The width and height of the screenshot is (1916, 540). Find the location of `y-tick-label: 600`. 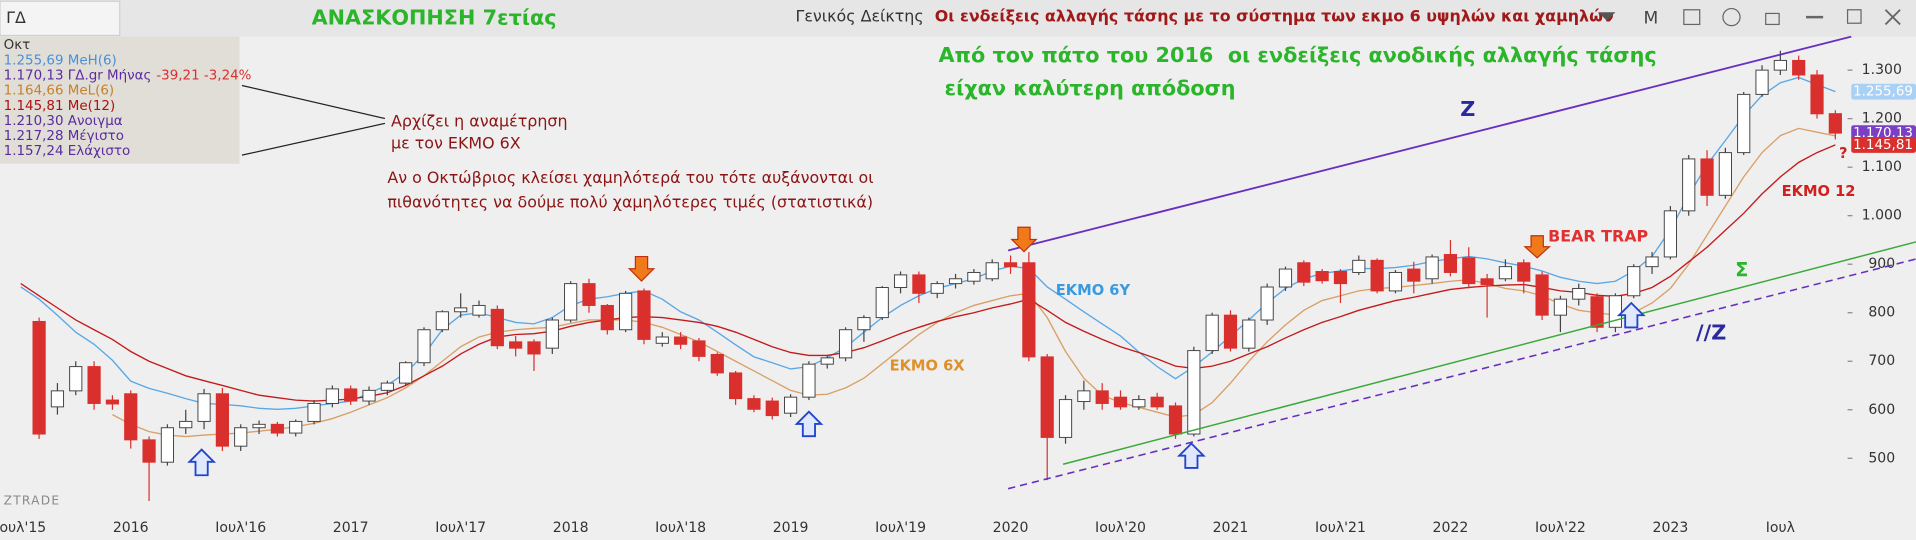

y-tick-label: 600 is located at coordinates (1881, 410).